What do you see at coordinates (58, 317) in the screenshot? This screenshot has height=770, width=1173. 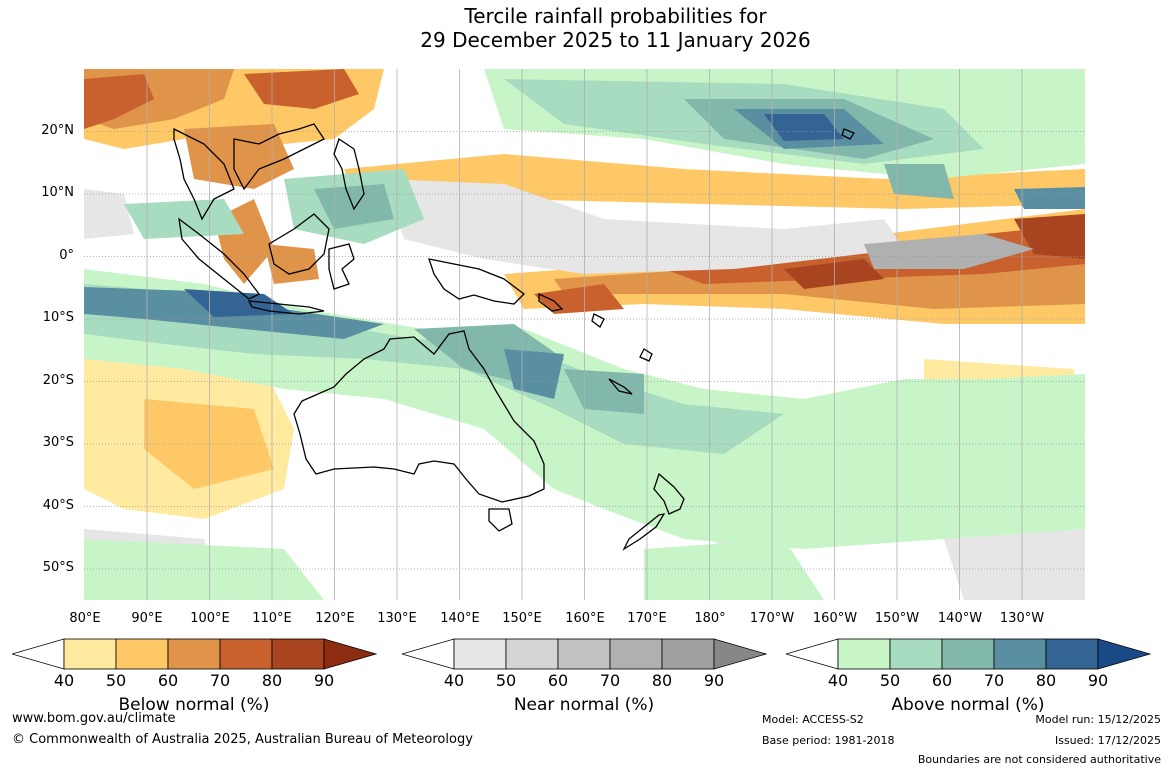 I see `lat-label: 10°S` at bounding box center [58, 317].